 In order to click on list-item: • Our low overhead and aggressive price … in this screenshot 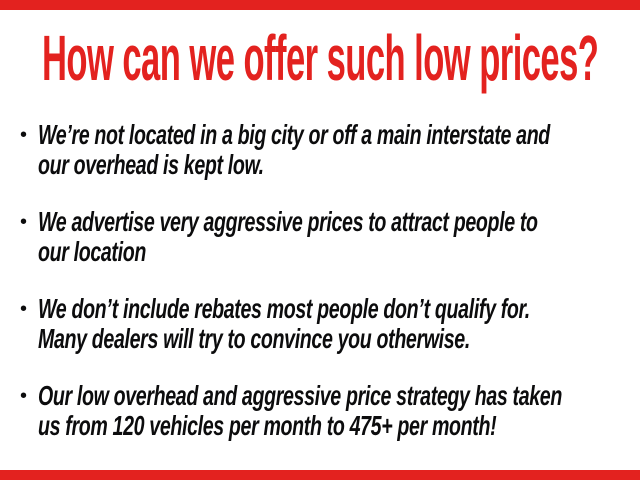, I will do `click(325, 411)`.